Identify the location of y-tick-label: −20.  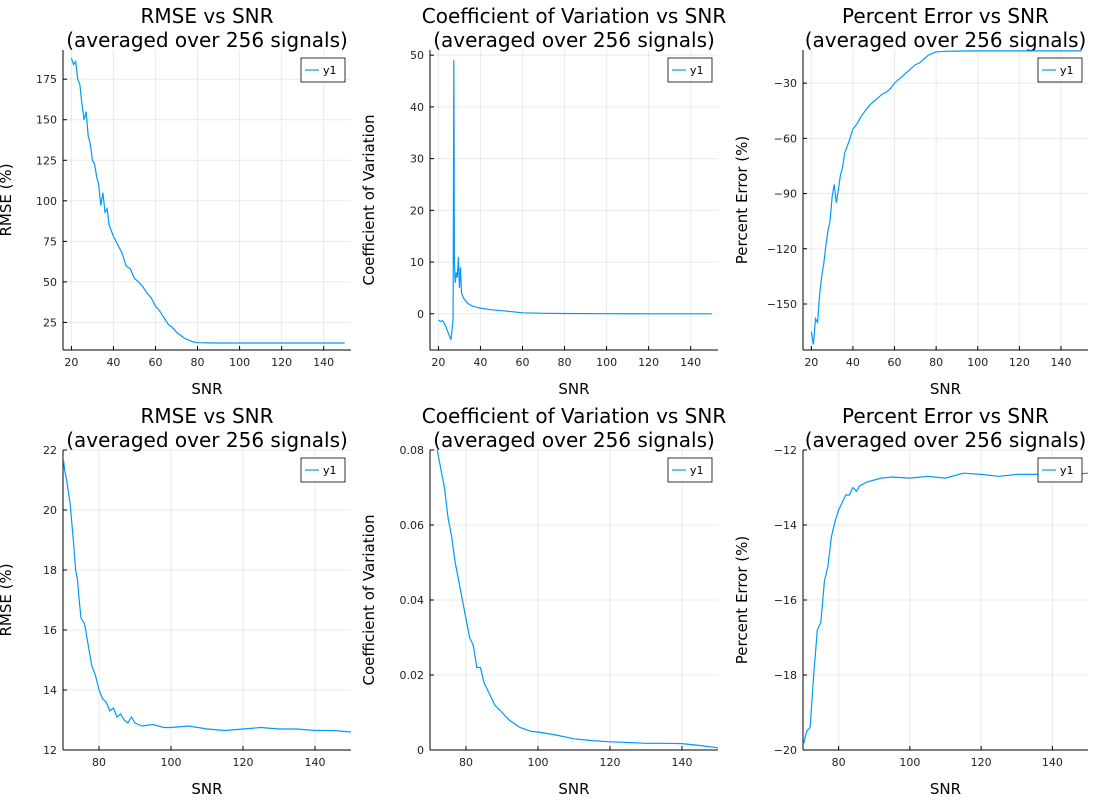
(785, 750).